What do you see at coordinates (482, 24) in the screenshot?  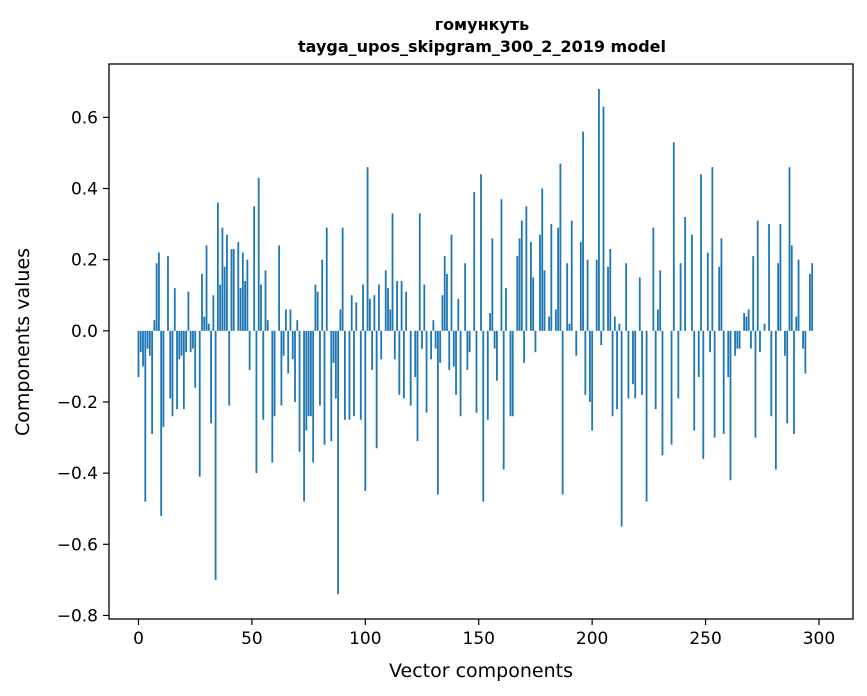 I see `chart-title-line-1: гомункуть` at bounding box center [482, 24].